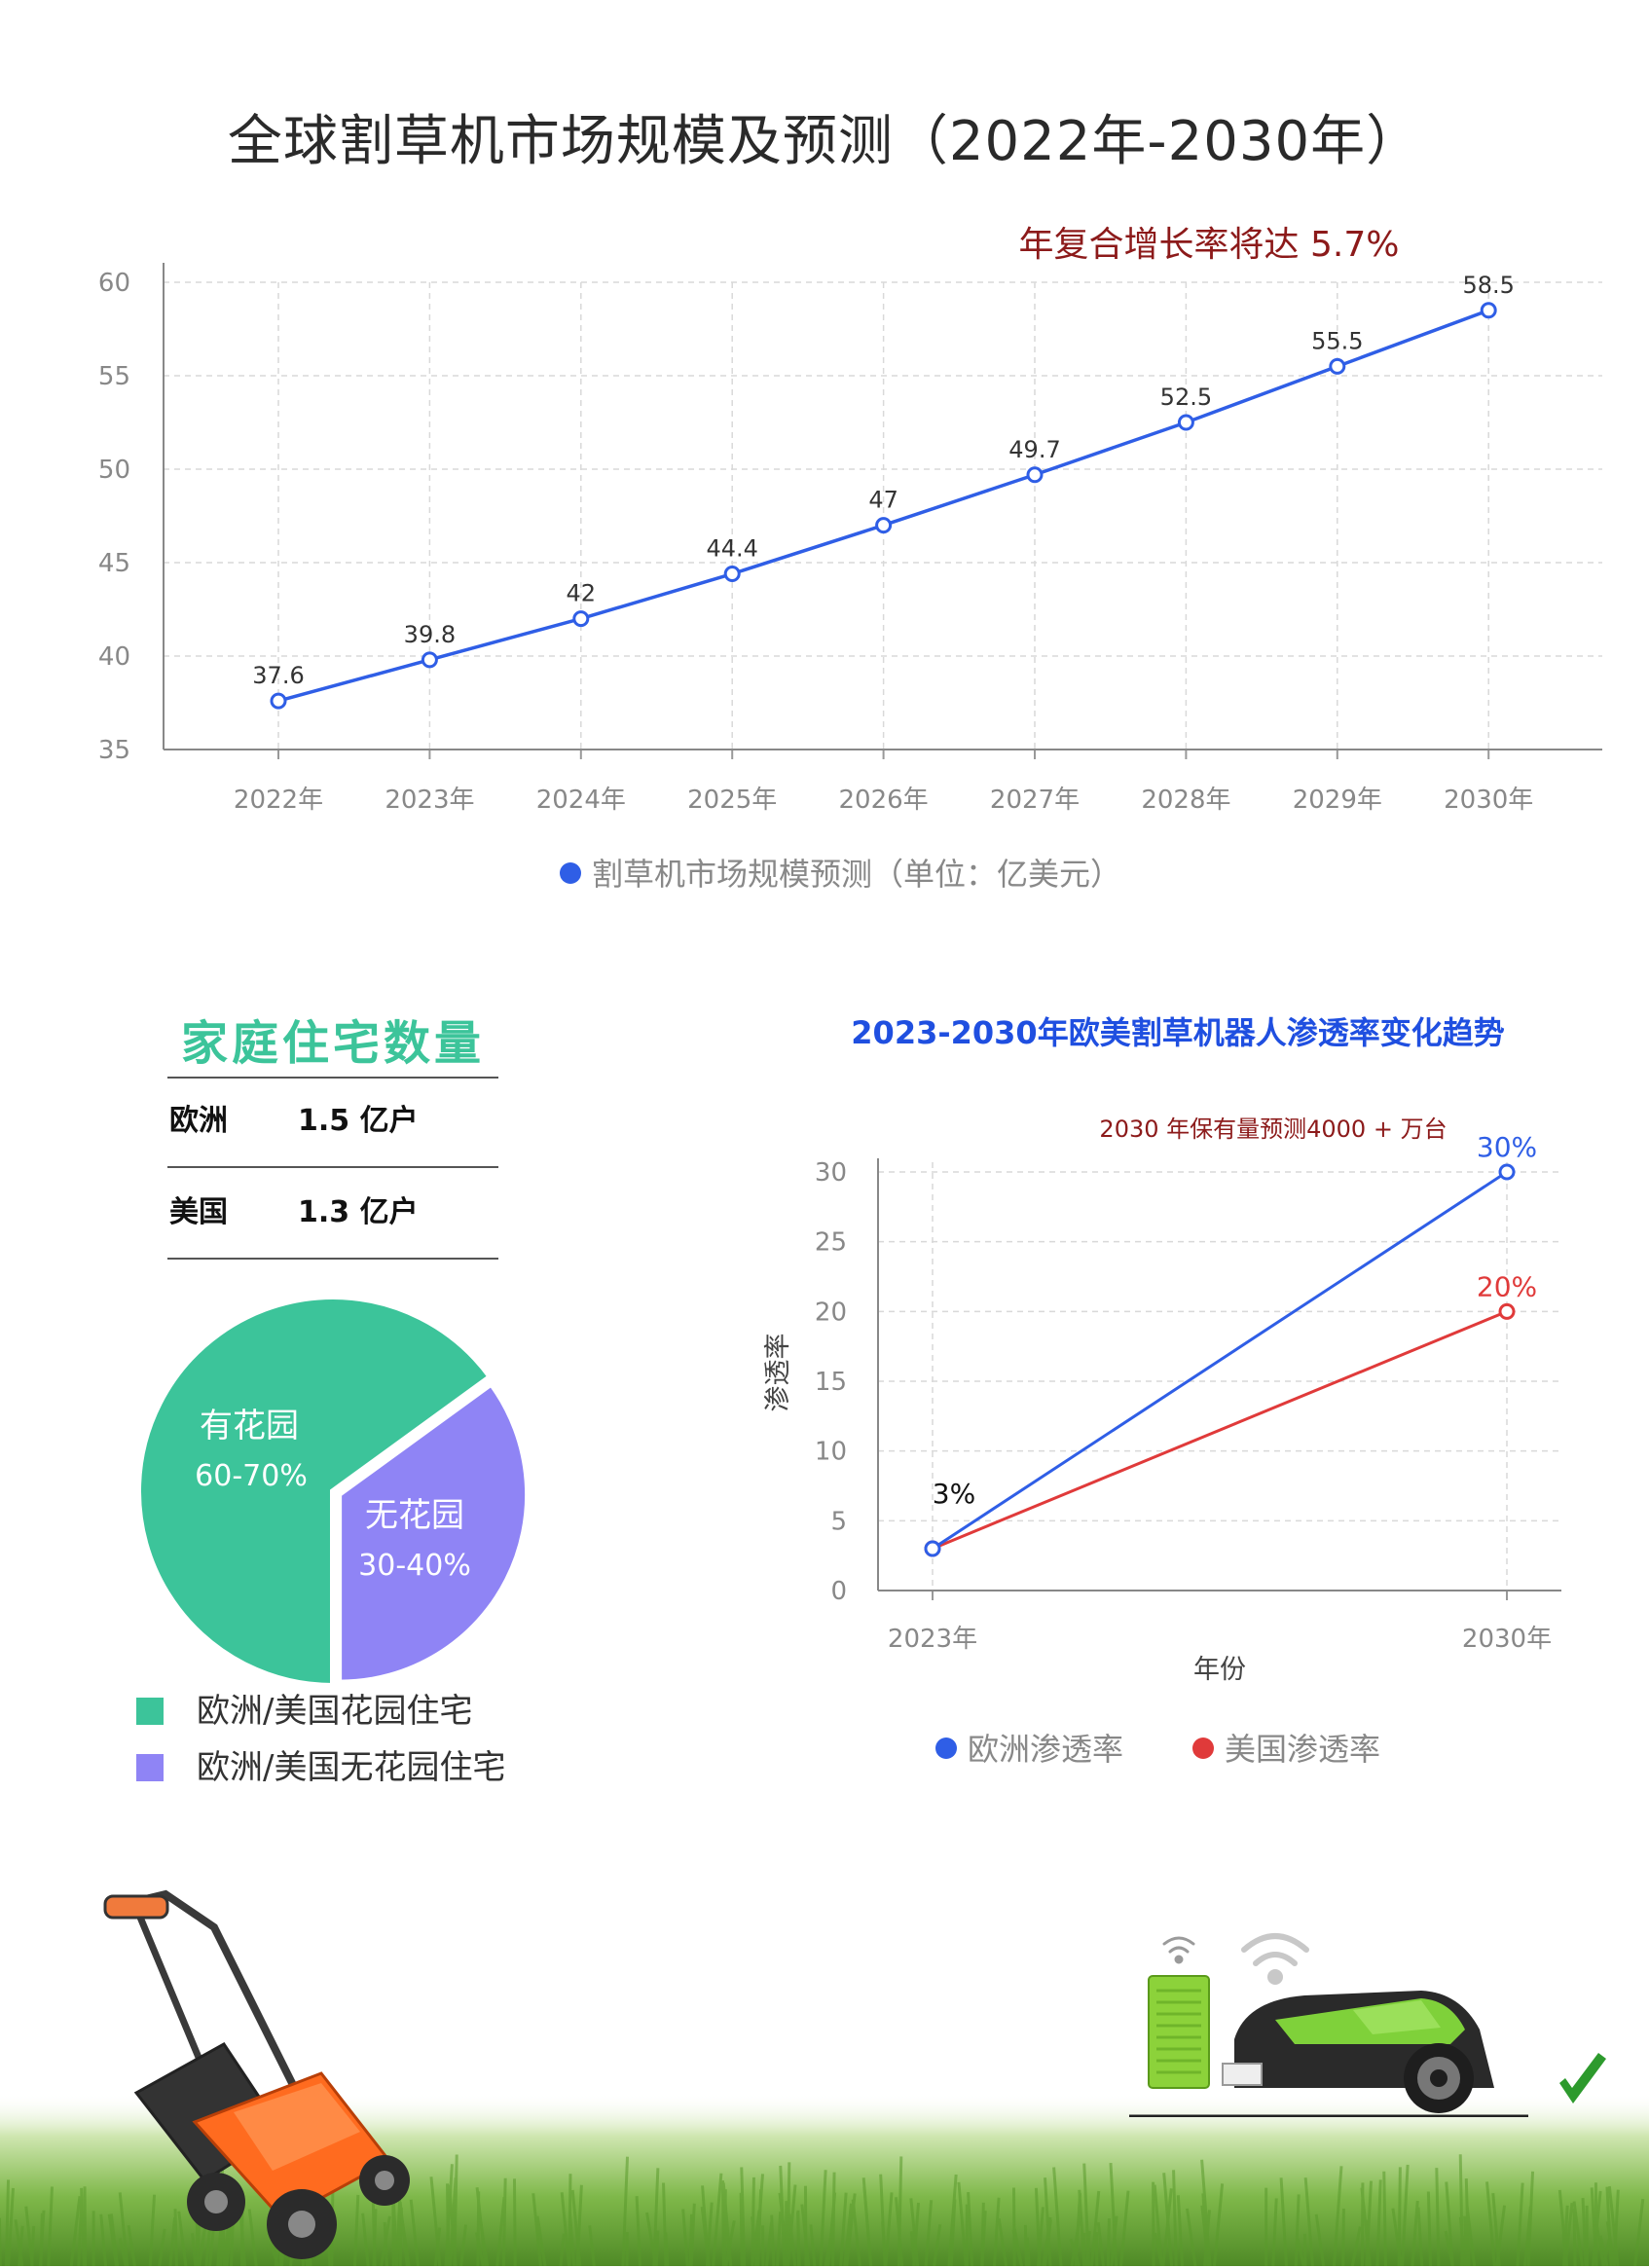 Image resolution: width=1649 pixels, height=2268 pixels. I want to click on data-label: 55.5, so click(1337, 340).